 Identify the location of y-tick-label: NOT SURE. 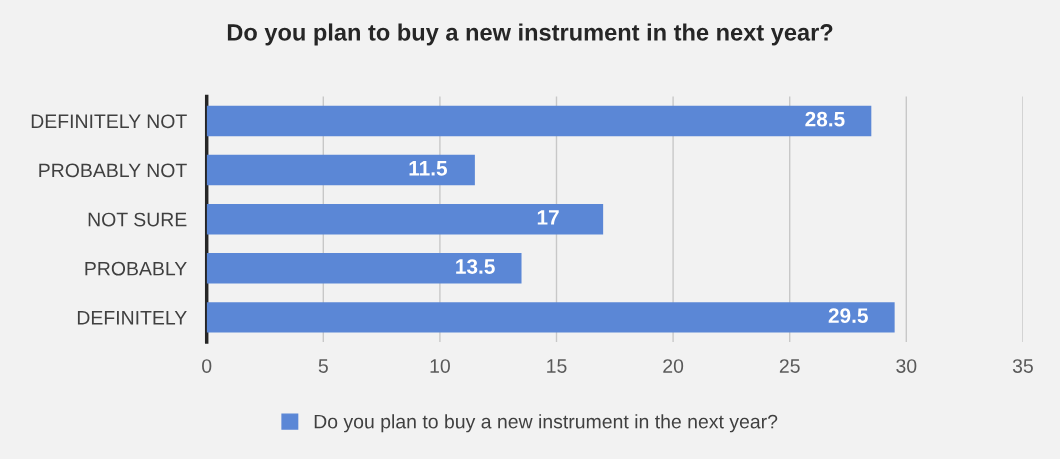
(137, 219).